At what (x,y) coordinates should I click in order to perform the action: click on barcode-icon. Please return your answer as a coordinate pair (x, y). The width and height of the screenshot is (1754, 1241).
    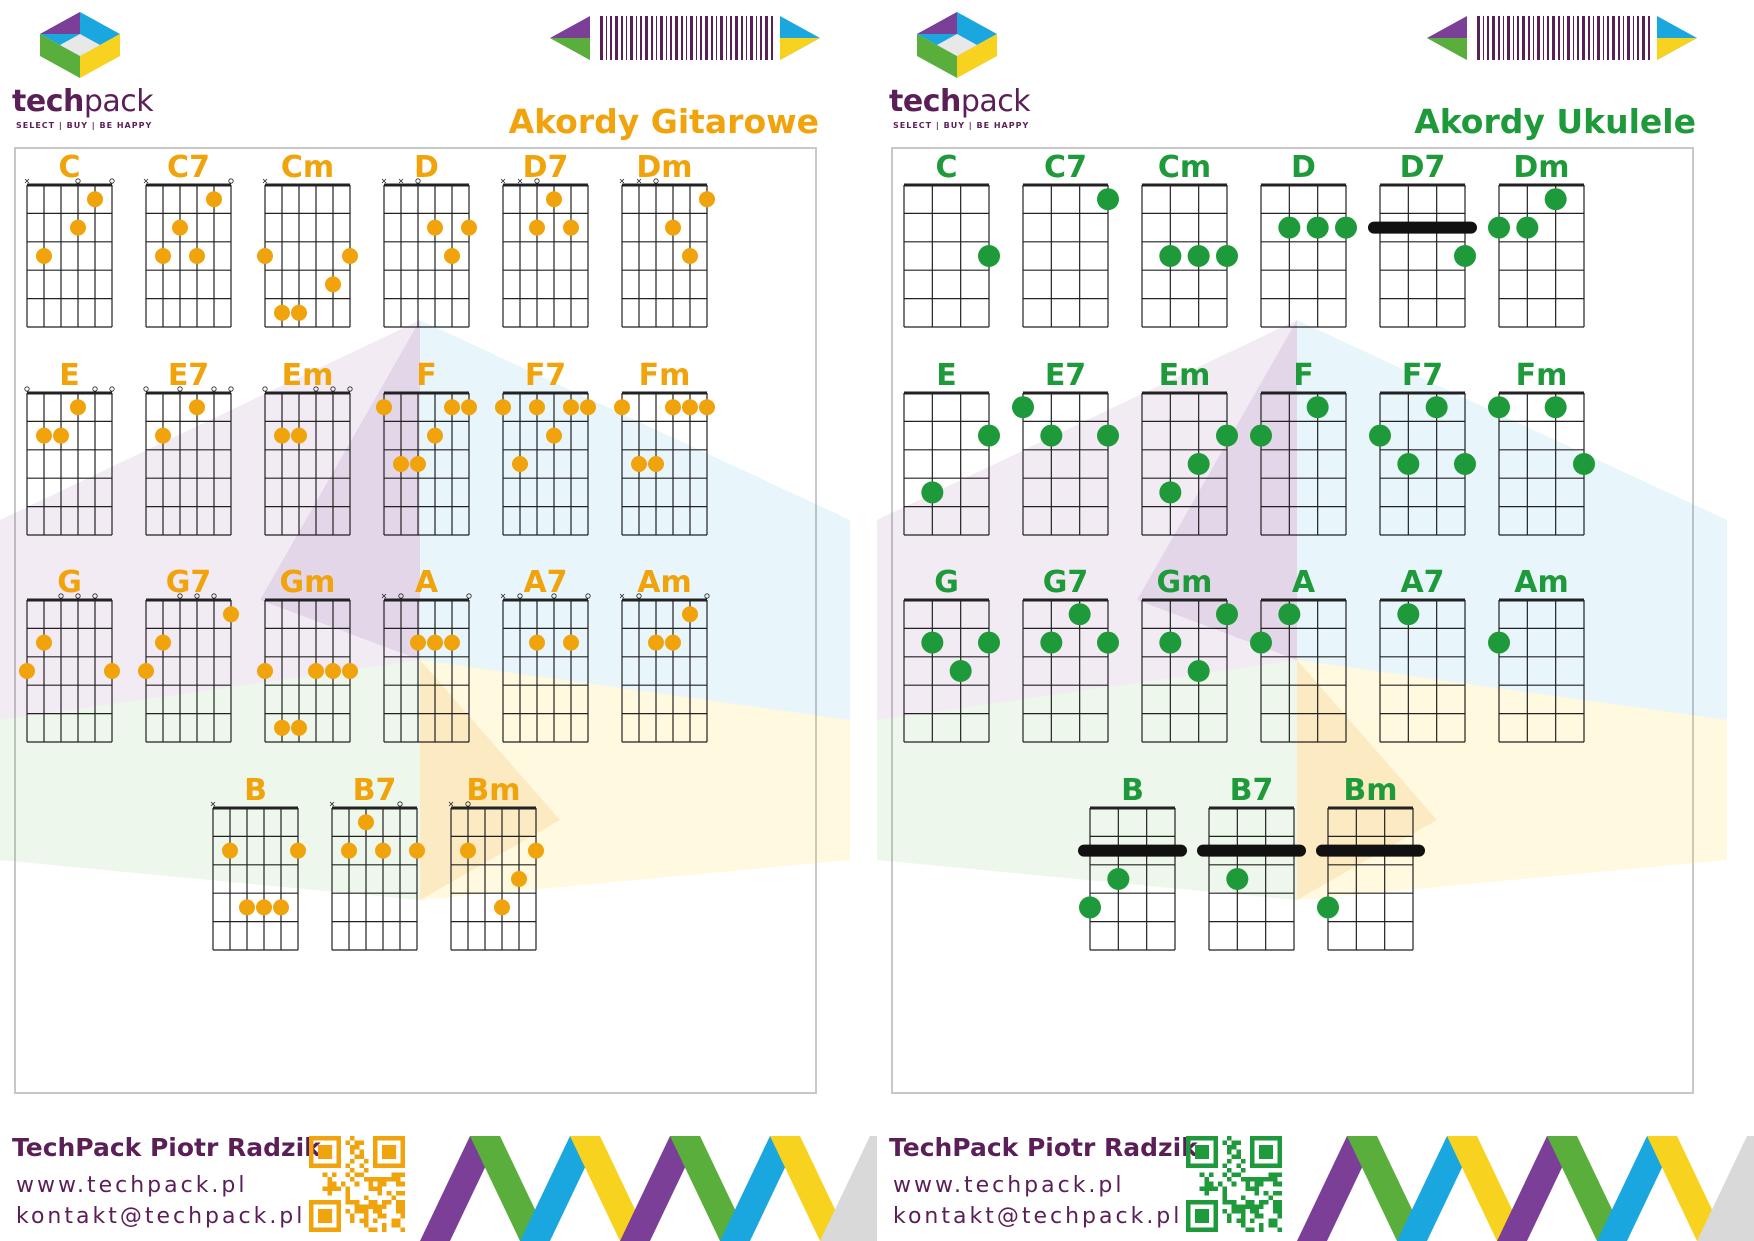
    Looking at the image, I should click on (1562, 38).